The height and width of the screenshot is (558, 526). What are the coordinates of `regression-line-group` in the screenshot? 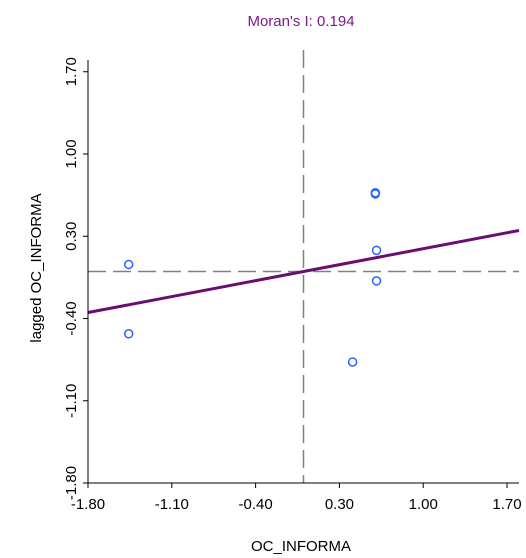 It's located at (303, 271).